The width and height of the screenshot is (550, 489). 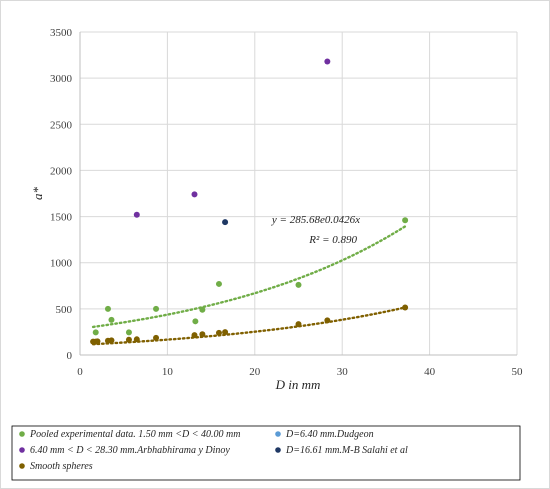 I want to click on trendlines, so click(x=249, y=285).